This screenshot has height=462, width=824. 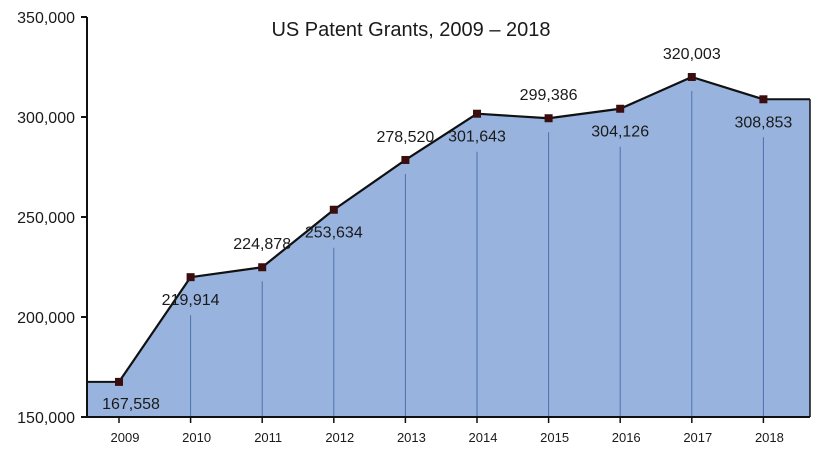 I want to click on marker-2010, so click(x=190, y=277).